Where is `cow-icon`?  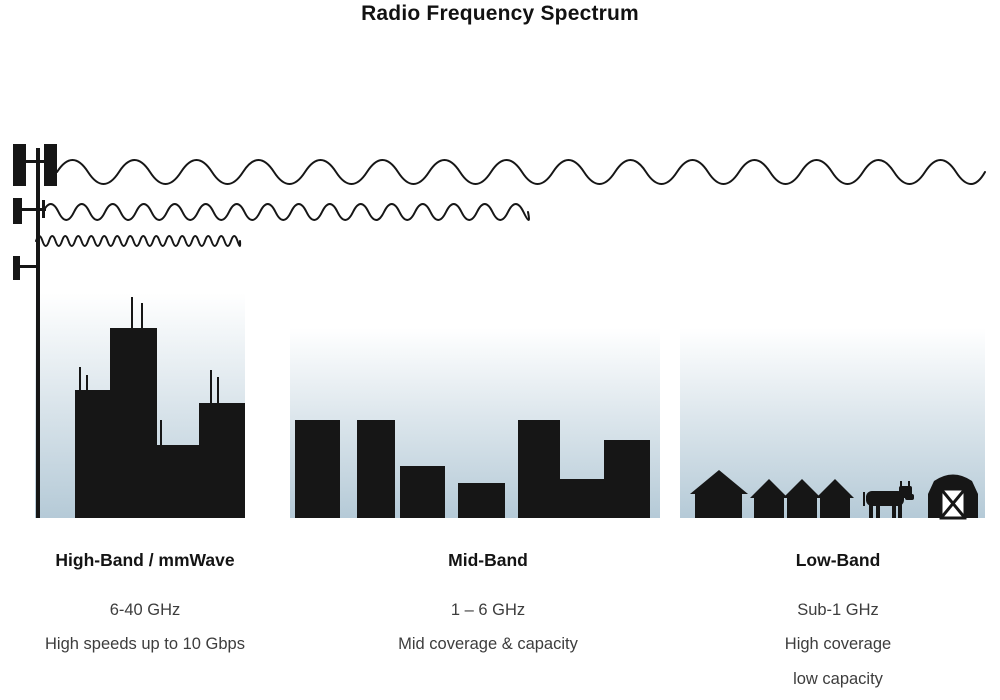
cow-icon is located at coordinates (888, 499).